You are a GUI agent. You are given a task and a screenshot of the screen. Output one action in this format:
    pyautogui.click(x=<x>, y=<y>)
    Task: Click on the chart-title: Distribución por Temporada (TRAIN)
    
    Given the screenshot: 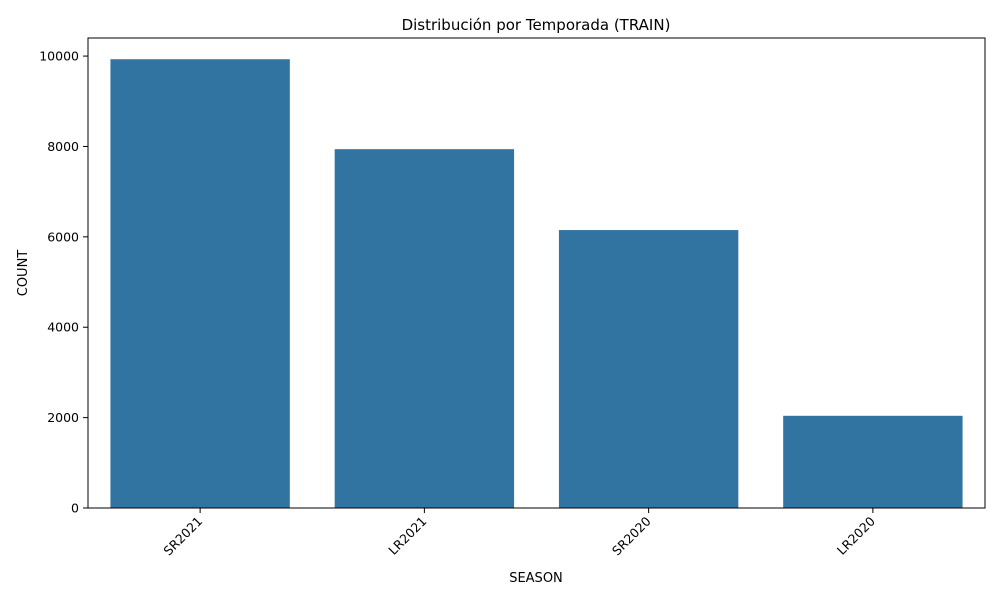 What is the action you would take?
    pyautogui.click(x=536, y=25)
    